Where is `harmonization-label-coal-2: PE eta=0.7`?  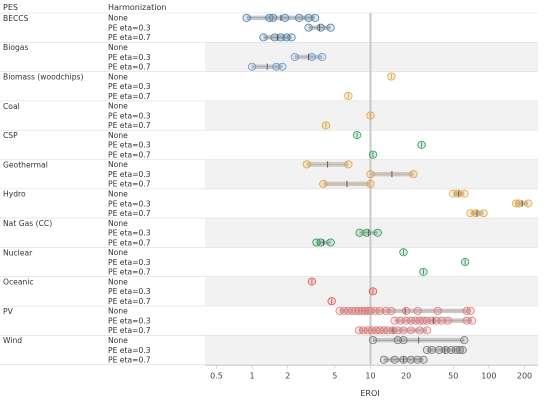 harmonization-label-coal-2: PE eta=0.7 is located at coordinates (129, 125).